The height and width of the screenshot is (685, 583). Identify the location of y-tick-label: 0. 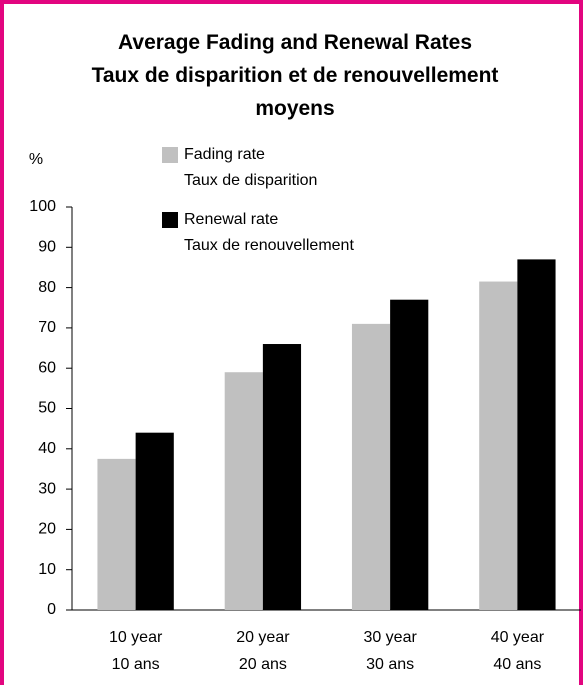
(51, 609).